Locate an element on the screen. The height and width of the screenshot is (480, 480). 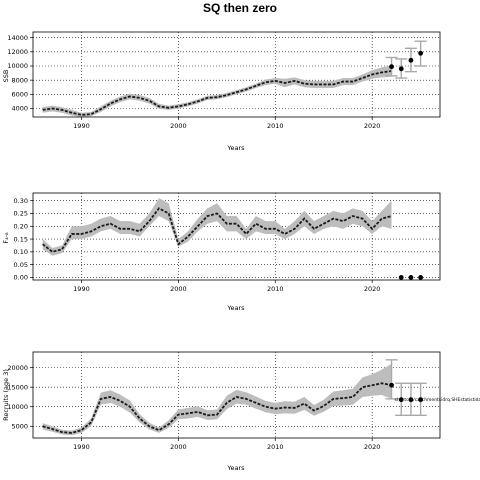
ssb-y-tick-label: 14000 is located at coordinates (17, 38).